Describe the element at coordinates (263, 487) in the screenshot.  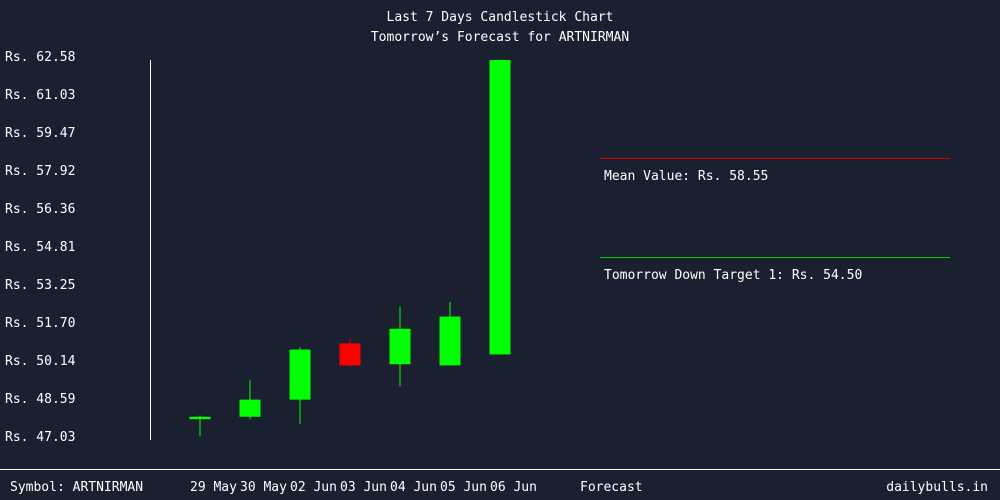
I see `x-tick-label: 30 May` at that location.